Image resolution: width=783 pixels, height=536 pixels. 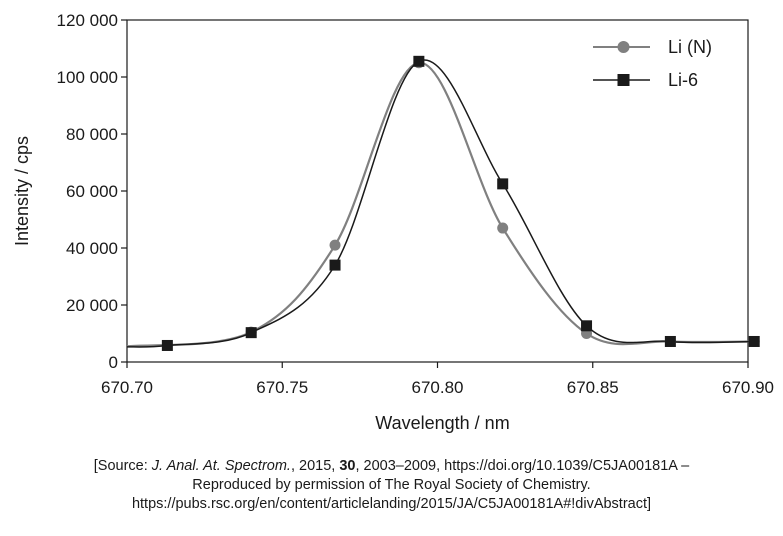 What do you see at coordinates (92, 191) in the screenshot?
I see `y-tick-label: 60 000` at bounding box center [92, 191].